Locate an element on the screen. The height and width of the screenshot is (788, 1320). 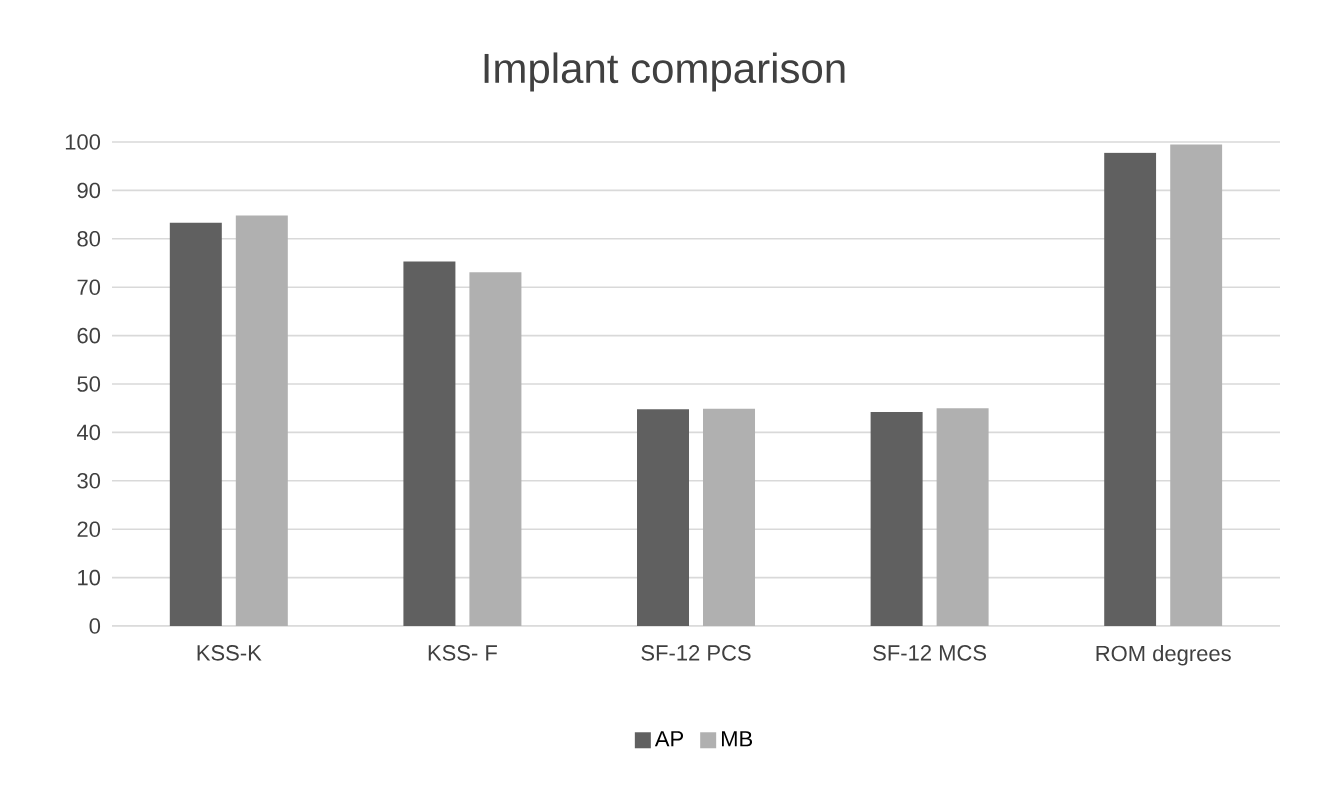
y-tick-label: 70 is located at coordinates (89, 287).